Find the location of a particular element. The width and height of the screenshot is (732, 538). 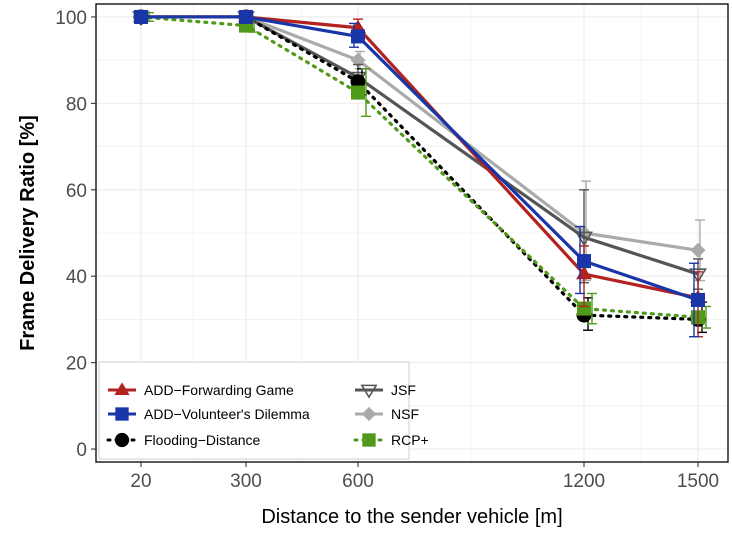

legend-label: NSF is located at coordinates (405, 414).